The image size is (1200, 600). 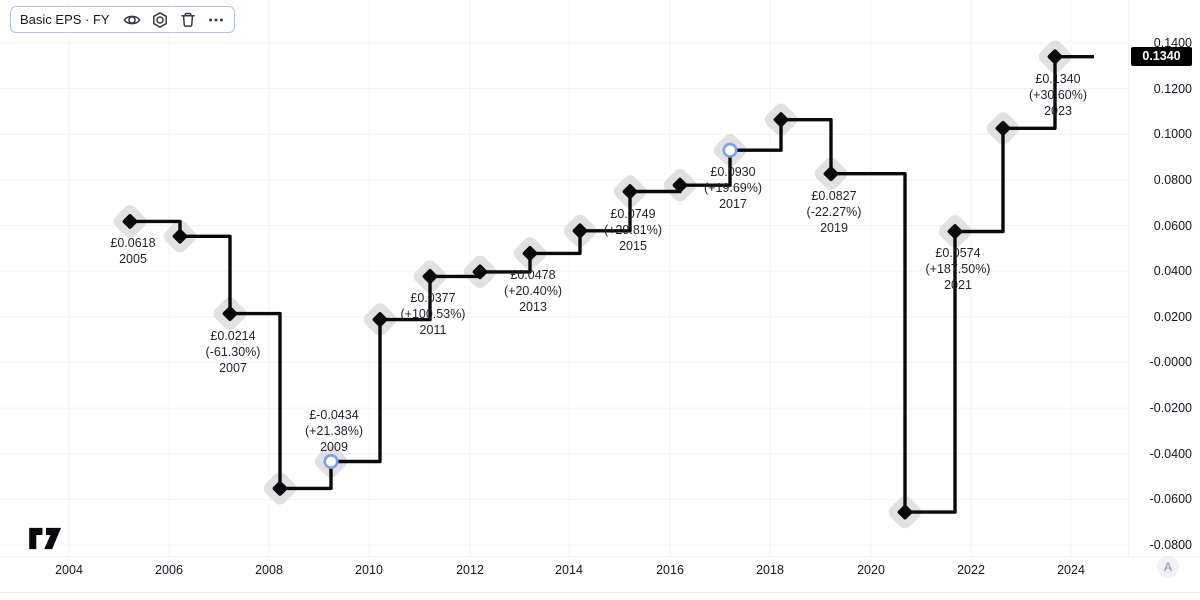 I want to click on data-point-2023, so click(x=1055, y=56).